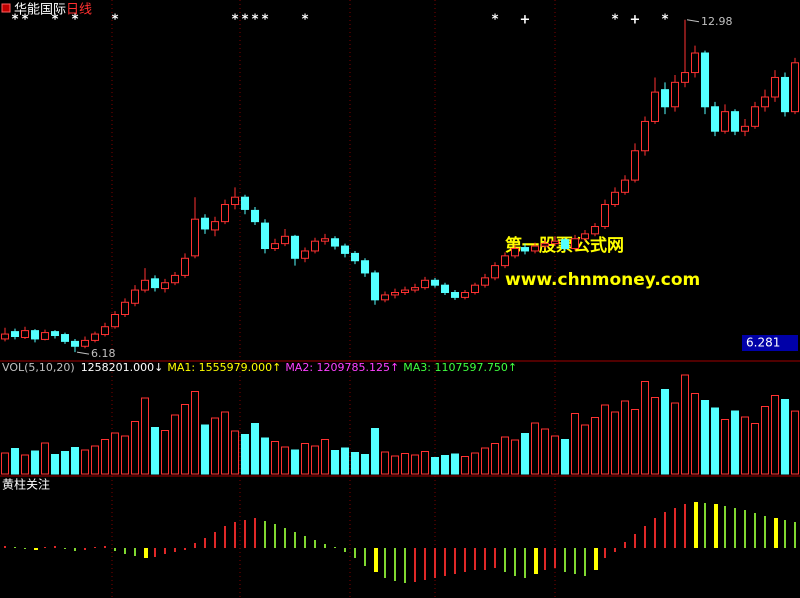 The width and height of the screenshot is (800, 598). I want to click on indicator-title: 黄柱关注, so click(26, 484).